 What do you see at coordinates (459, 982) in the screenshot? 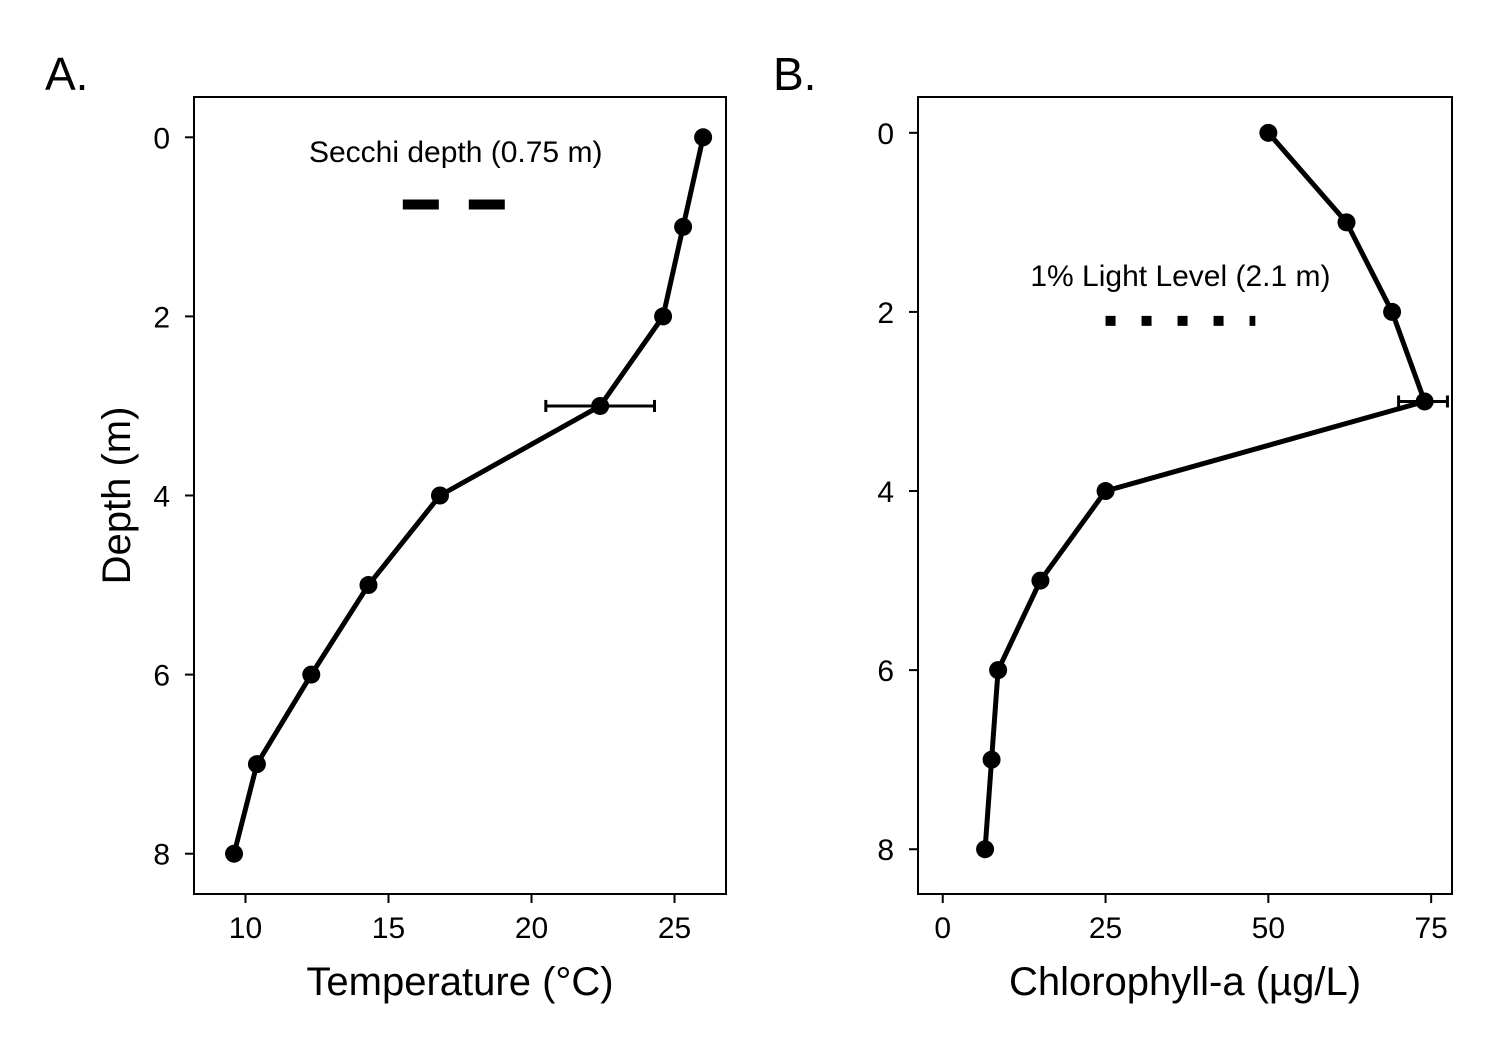
I see `x-axis-title: Temperature (°C)` at bounding box center [459, 982].